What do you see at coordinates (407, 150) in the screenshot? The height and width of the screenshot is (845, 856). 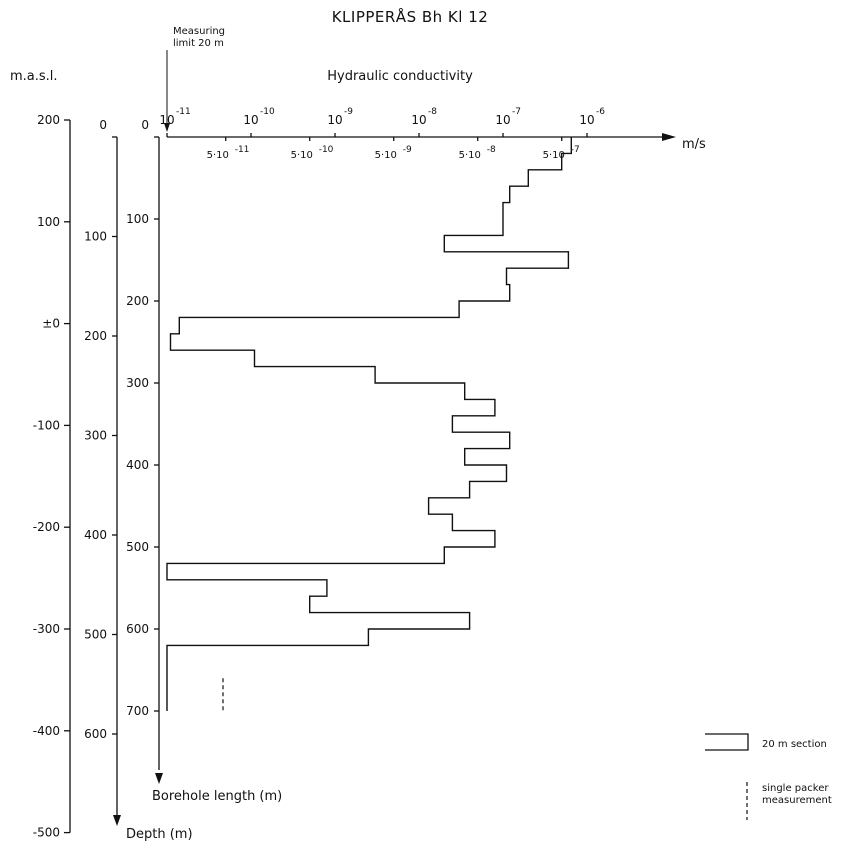 I see `x-minor-tick-exponent: -9` at bounding box center [407, 150].